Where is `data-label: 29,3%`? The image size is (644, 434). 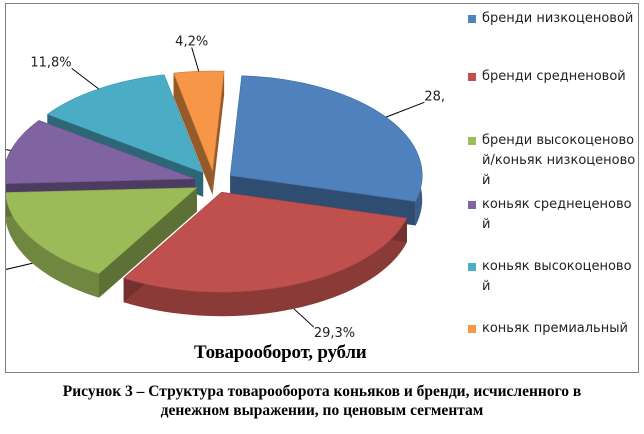 data-label: 29,3% is located at coordinates (334, 333).